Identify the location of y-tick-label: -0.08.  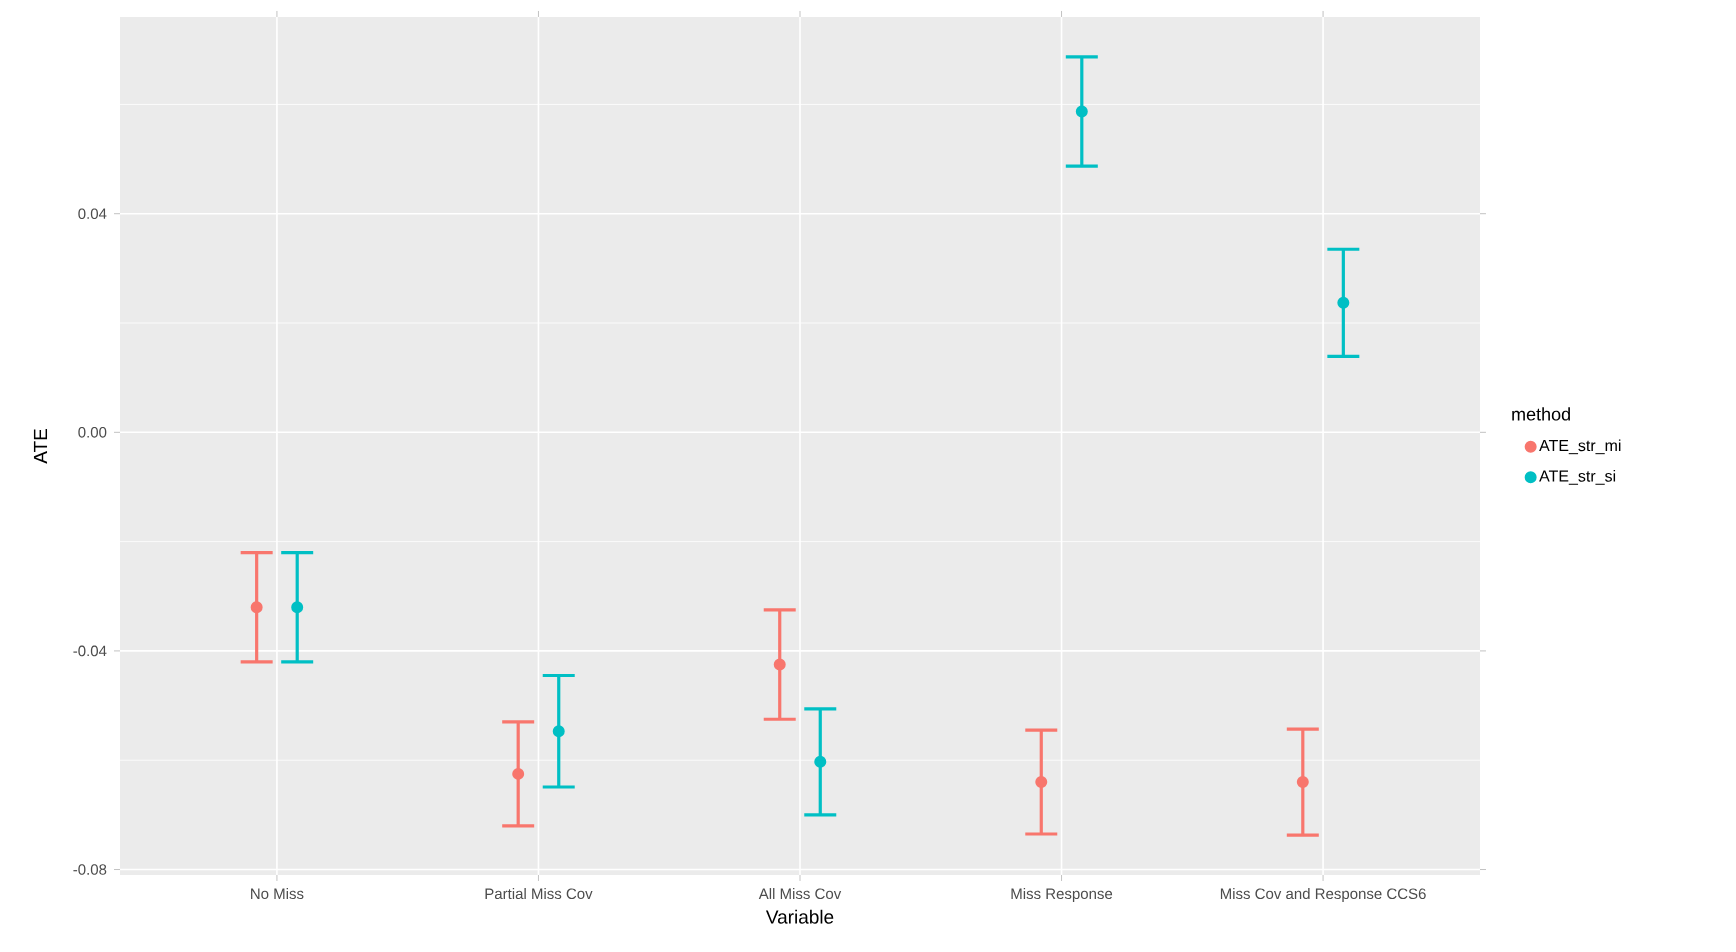
(90, 869).